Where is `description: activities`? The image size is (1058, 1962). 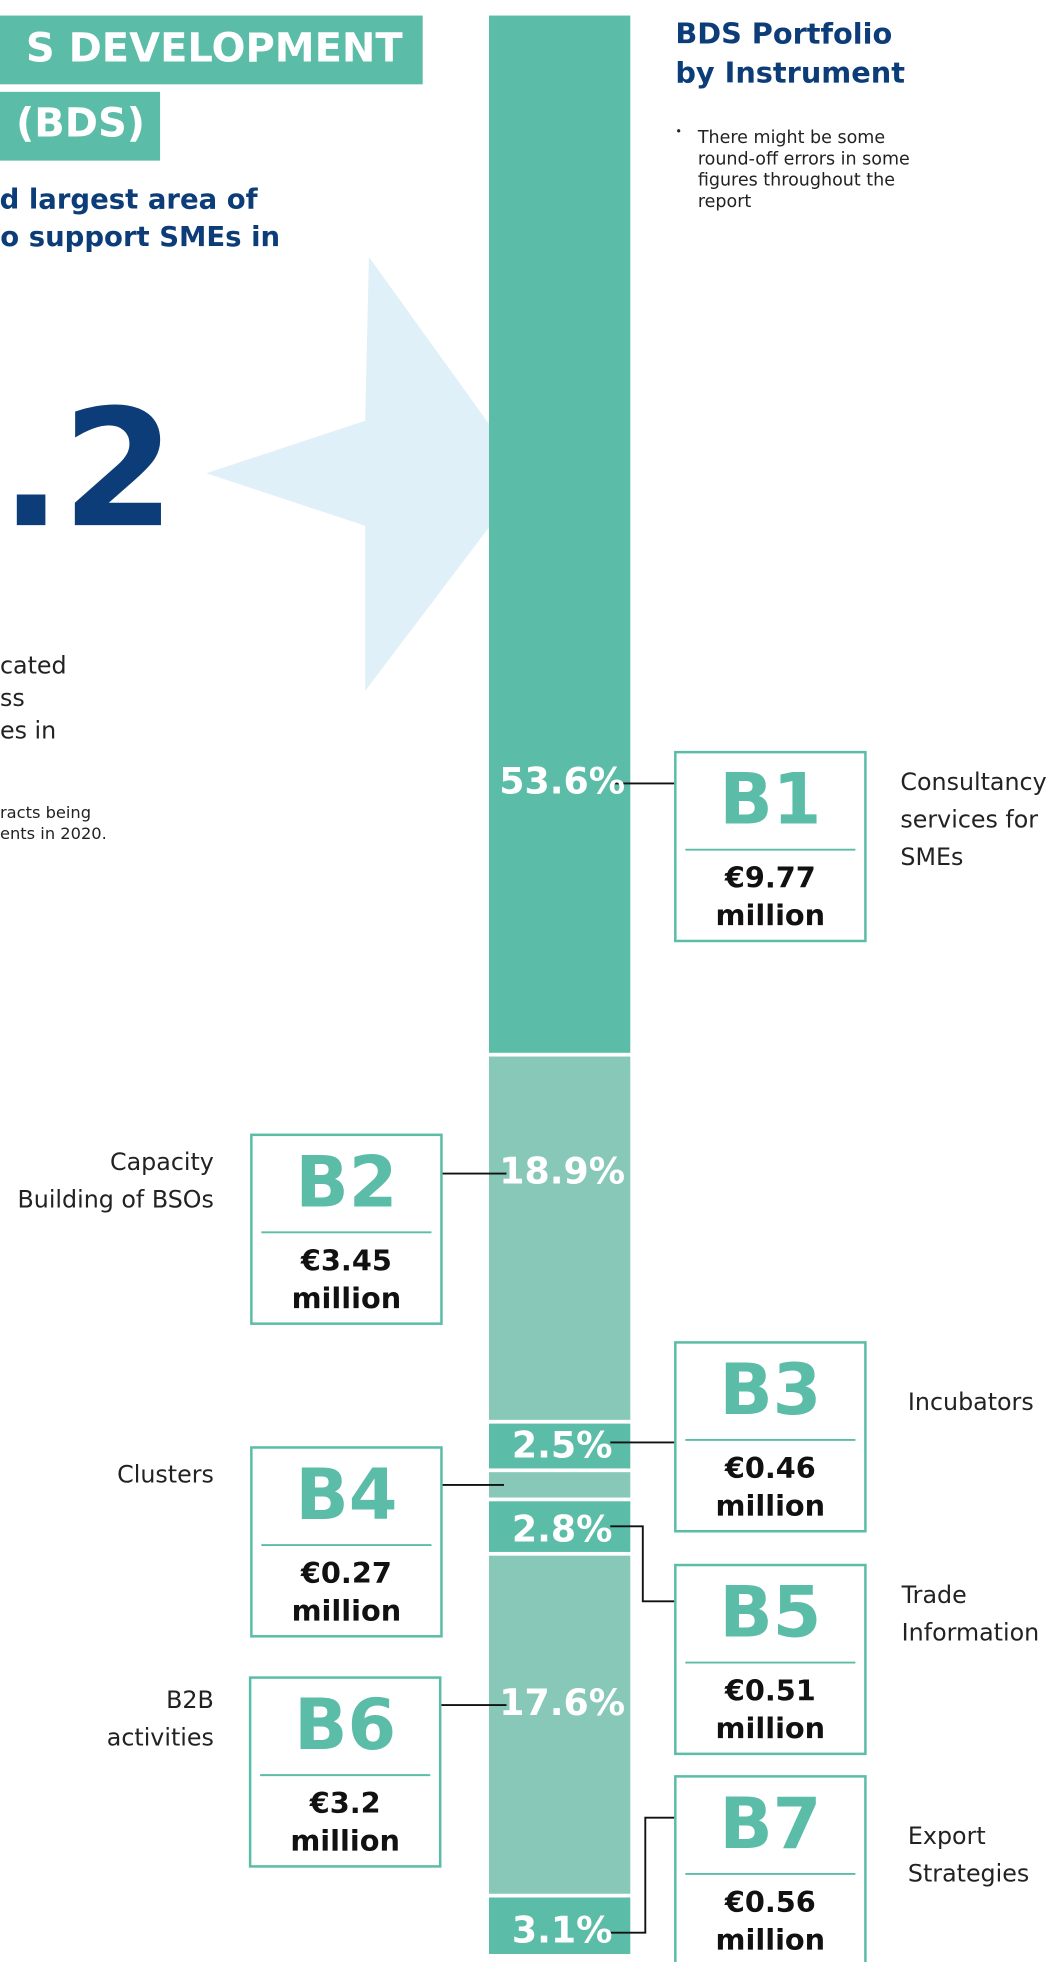 description: activities is located at coordinates (160, 1737).